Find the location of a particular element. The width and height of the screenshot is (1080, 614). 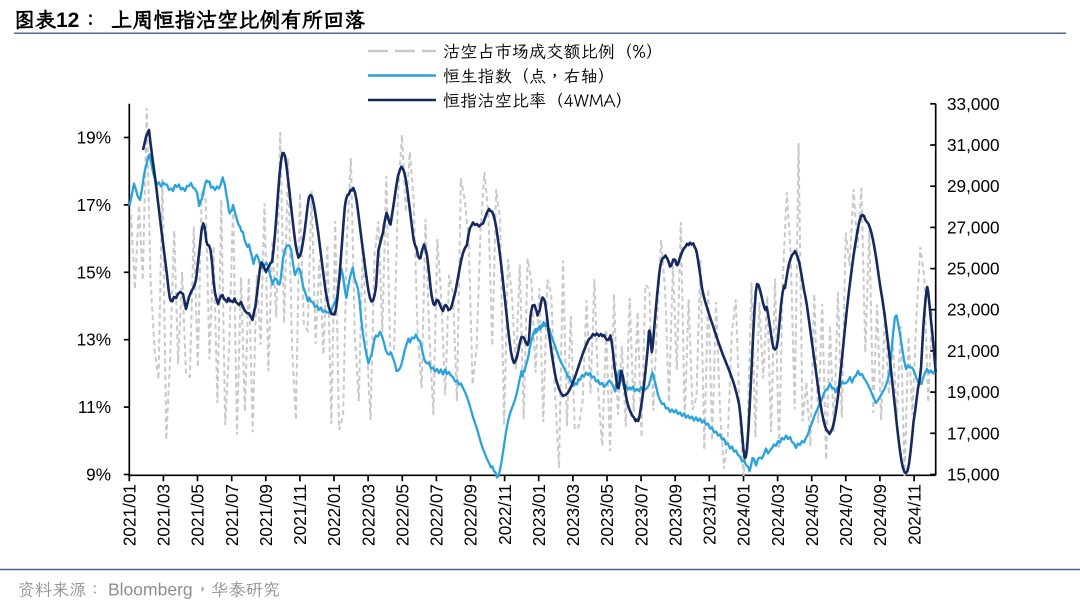

svg-text: 12 is located at coordinates (67, 20).